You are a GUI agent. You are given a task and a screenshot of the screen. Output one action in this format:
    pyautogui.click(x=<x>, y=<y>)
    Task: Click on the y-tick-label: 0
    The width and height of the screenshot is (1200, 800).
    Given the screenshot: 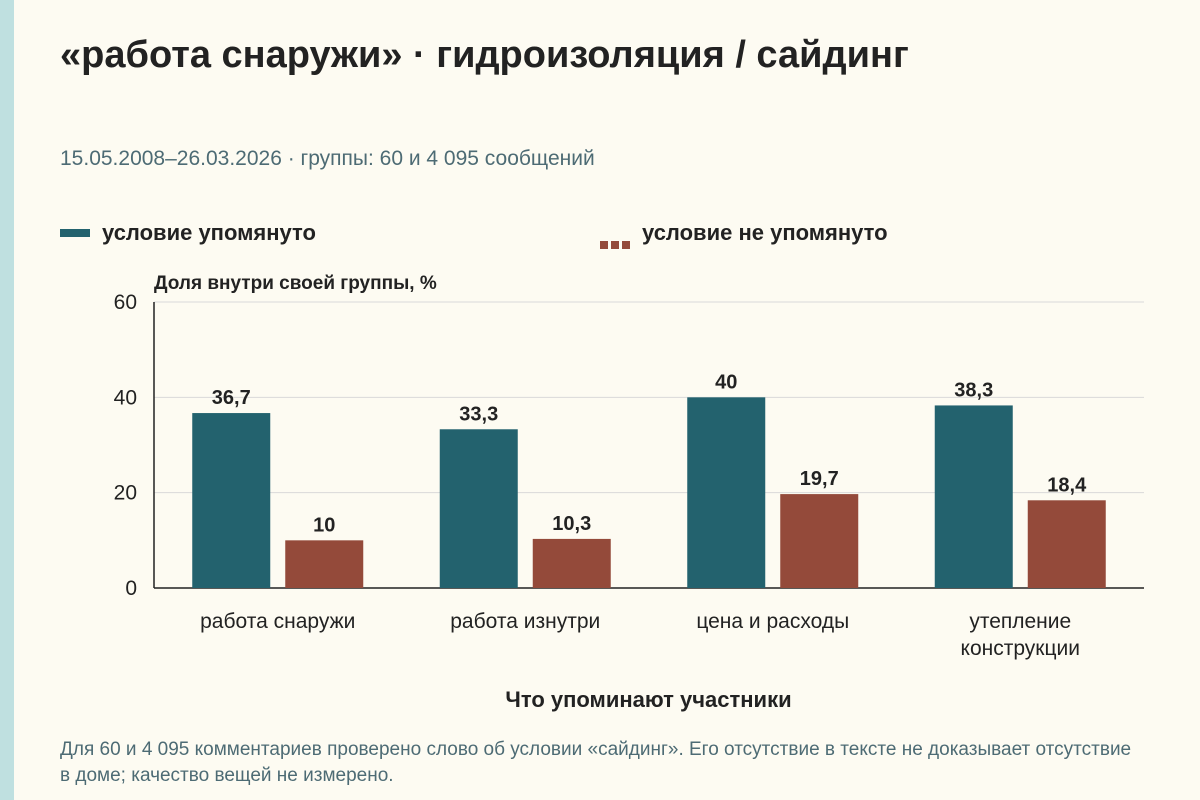 What is the action you would take?
    pyautogui.click(x=131, y=588)
    